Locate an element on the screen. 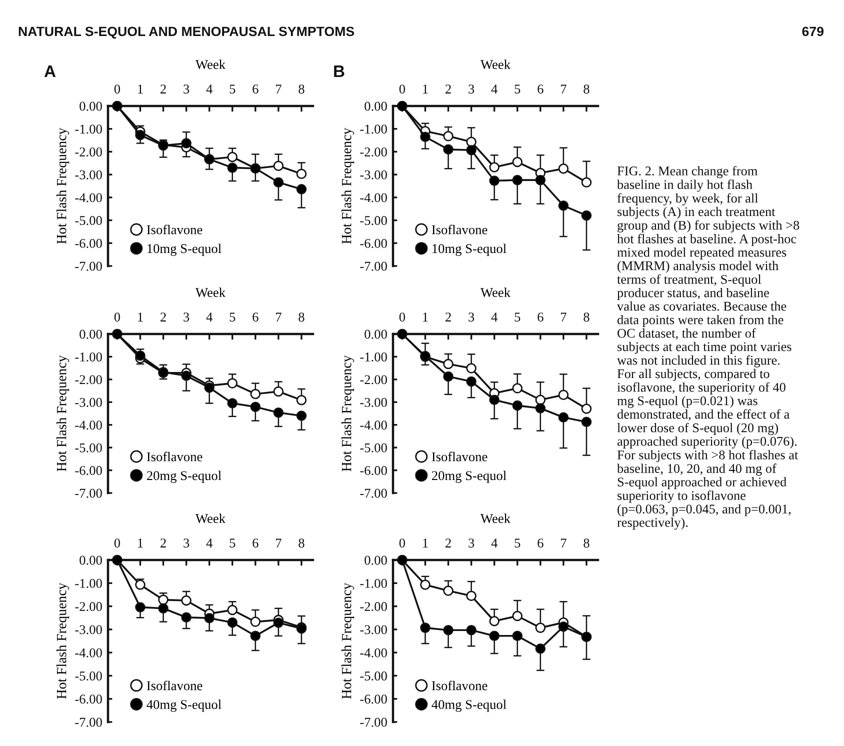 The width and height of the screenshot is (844, 746). text: A is located at coordinates (50, 71).